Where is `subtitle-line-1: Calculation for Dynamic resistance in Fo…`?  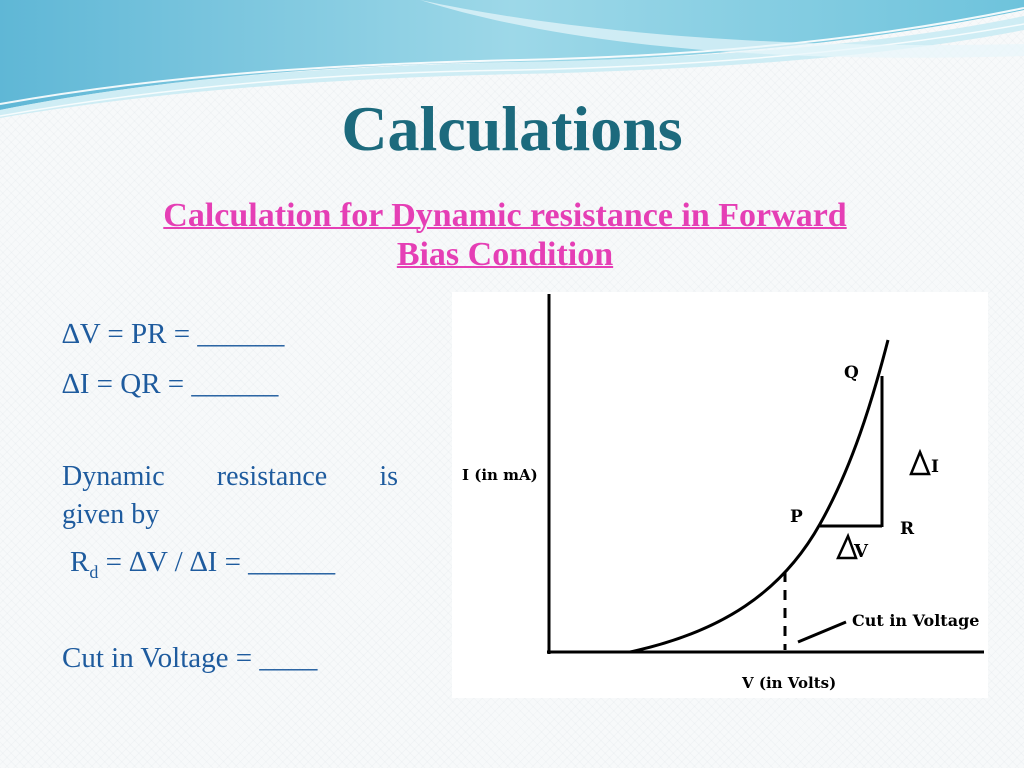
subtitle-line-1: Calculation for Dynamic resistance in Fo… is located at coordinates (505, 215).